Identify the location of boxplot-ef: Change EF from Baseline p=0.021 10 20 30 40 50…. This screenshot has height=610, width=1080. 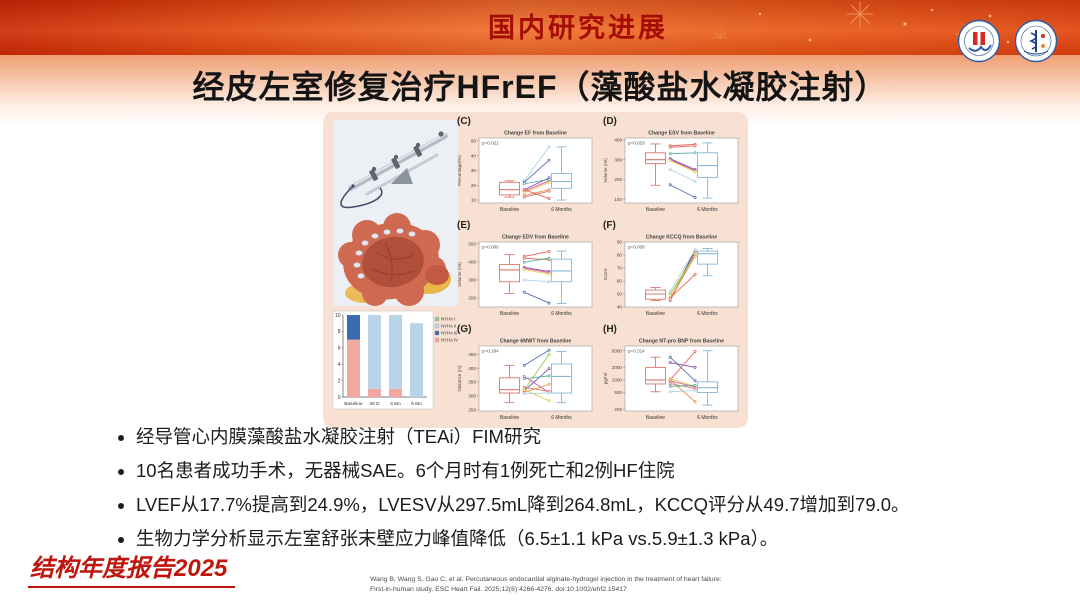
(525, 172).